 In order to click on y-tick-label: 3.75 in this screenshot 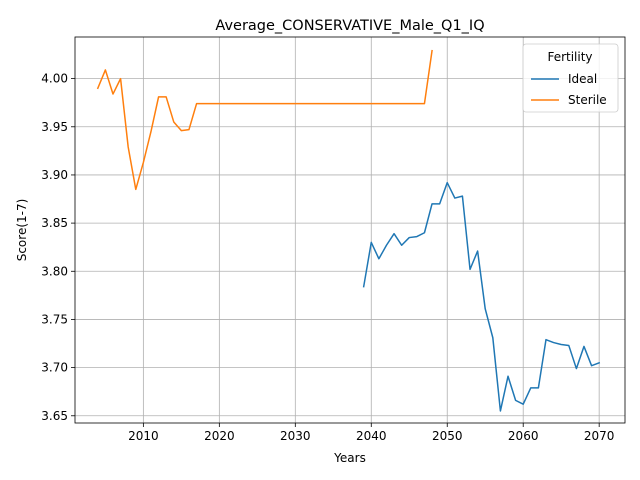, I will do `click(54, 319)`.